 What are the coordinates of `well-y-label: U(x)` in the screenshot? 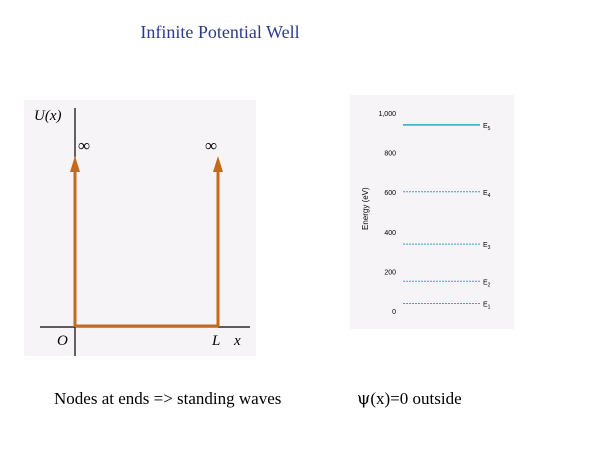 It's located at (47, 116).